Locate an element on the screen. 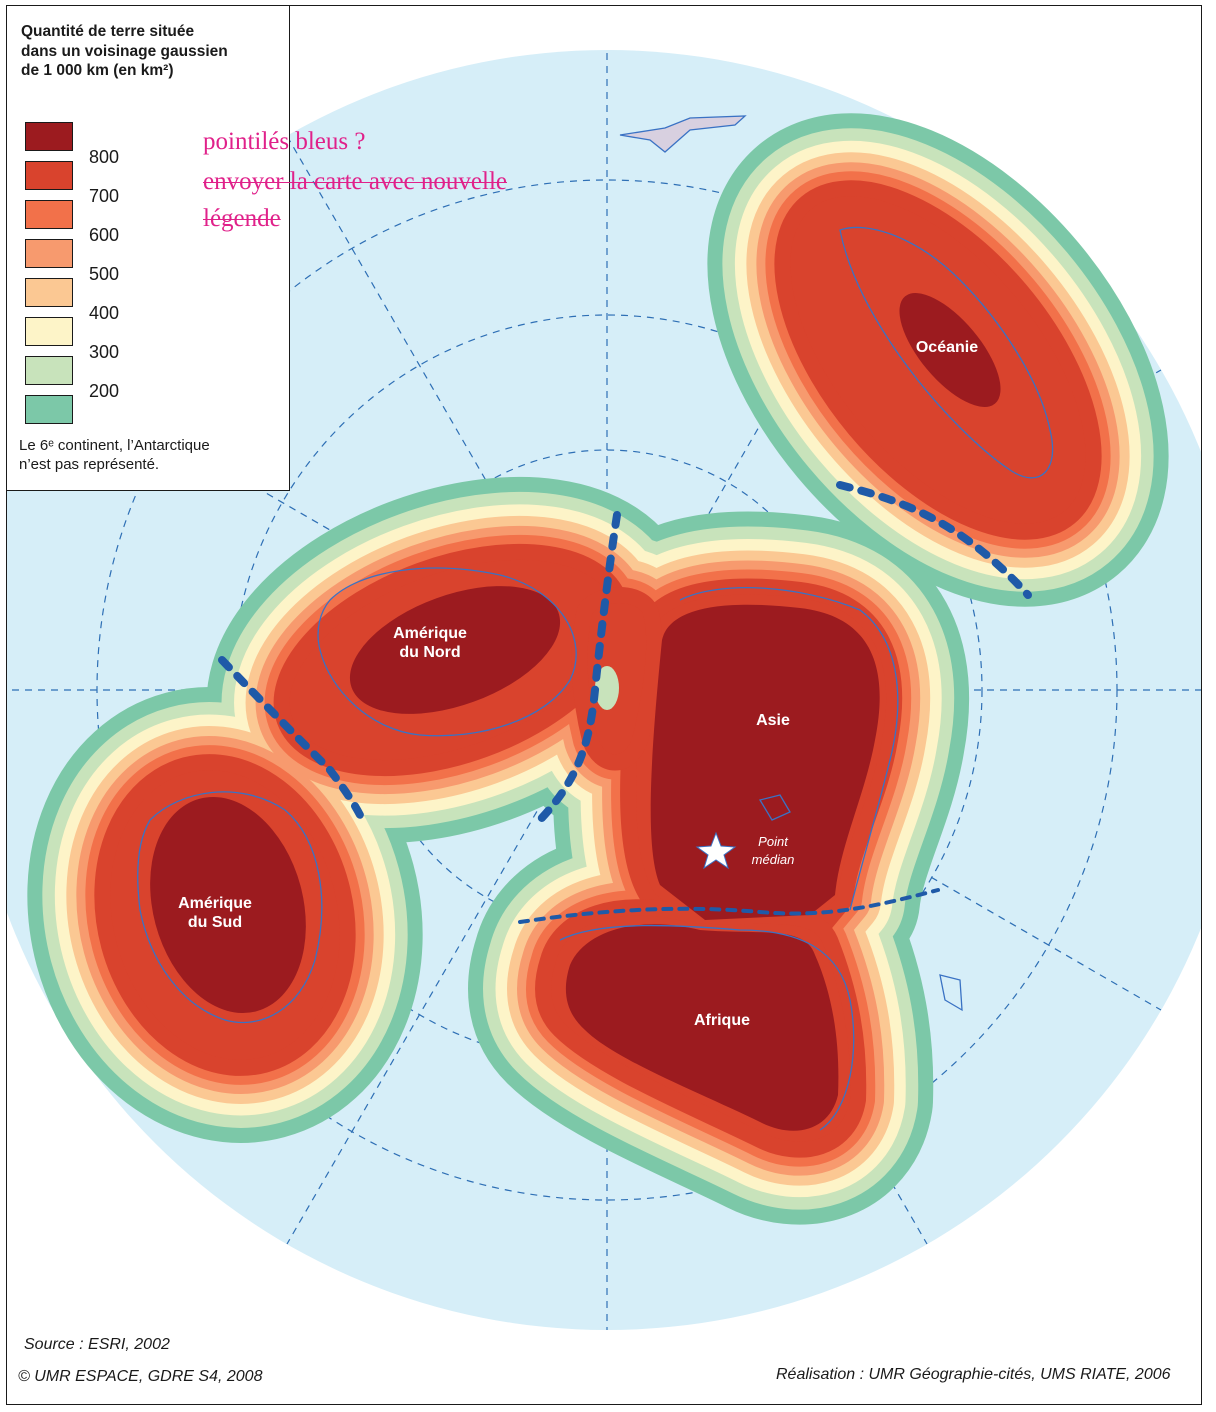 This screenshot has height=1412, width=1216. legend-note-line: Le 6ᵉ continent, l’Antarctique is located at coordinates (114, 445).